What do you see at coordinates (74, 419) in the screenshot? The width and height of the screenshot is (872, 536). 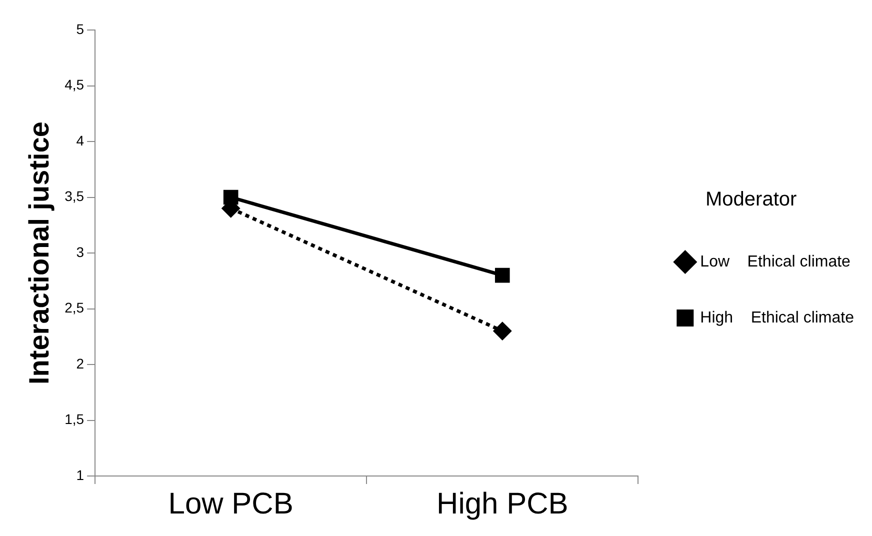 I see `y-tick-label: 1,5` at bounding box center [74, 419].